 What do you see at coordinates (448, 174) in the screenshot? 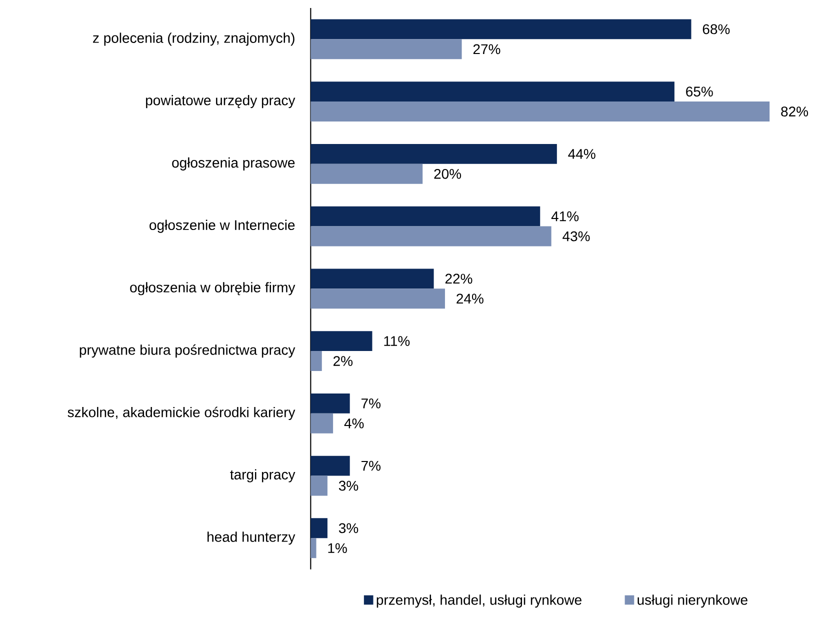
I see `data-label: 20%` at bounding box center [448, 174].